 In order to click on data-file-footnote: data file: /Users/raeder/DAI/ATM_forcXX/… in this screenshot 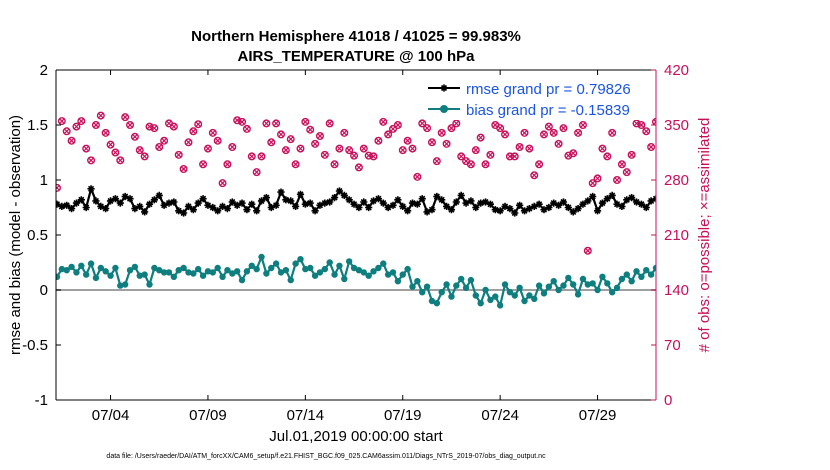, I will do `click(326, 456)`.